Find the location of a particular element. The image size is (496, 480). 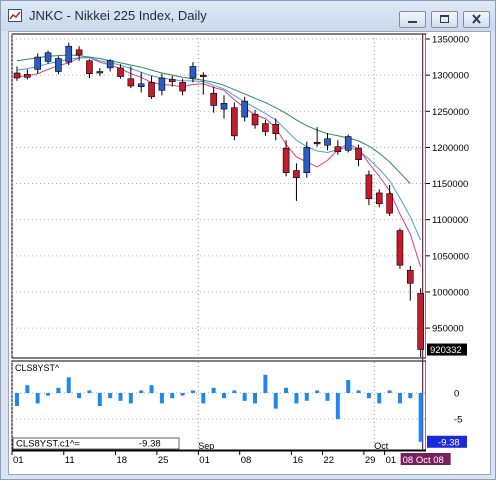

close-button is located at coordinates (476, 19).